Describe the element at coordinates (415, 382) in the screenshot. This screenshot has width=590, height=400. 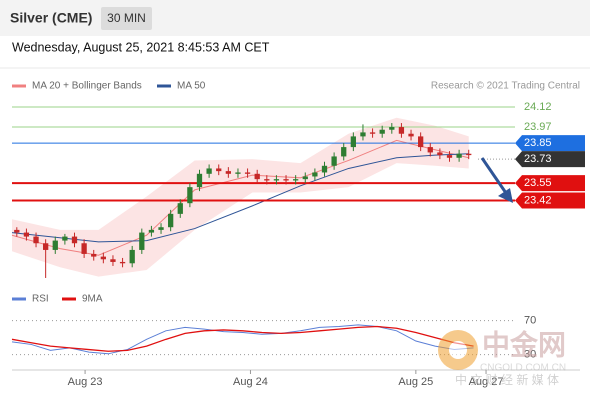
I see `x-tick-label: Aug 25` at that location.